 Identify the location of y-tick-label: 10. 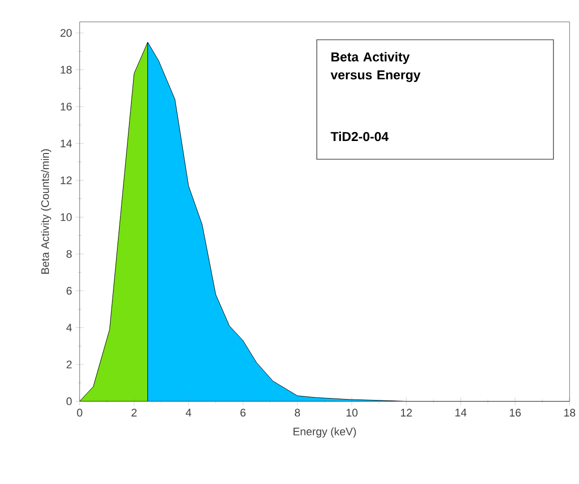
(66, 217).